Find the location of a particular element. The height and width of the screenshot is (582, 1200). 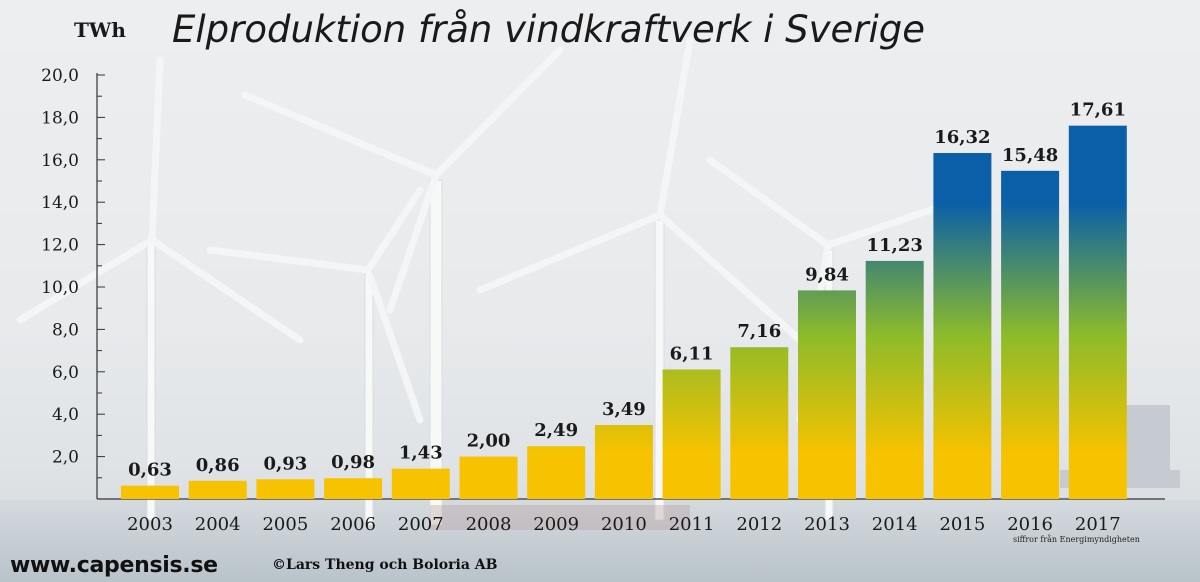

x-tick-label-2011: 2011 is located at coordinates (692, 524).